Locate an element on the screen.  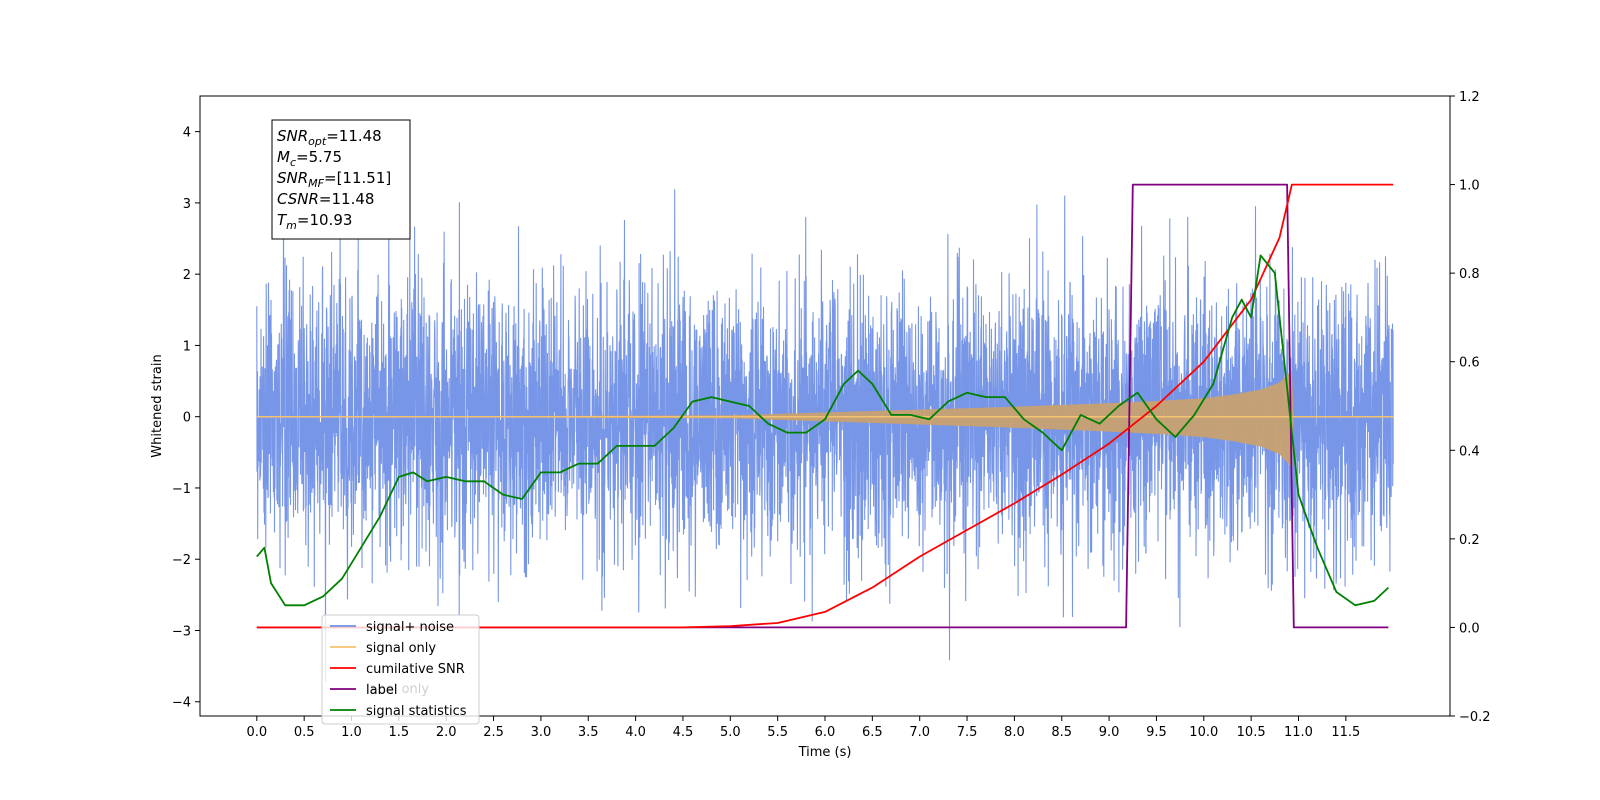
x-tick-label: 11.0 is located at coordinates (1298, 732).